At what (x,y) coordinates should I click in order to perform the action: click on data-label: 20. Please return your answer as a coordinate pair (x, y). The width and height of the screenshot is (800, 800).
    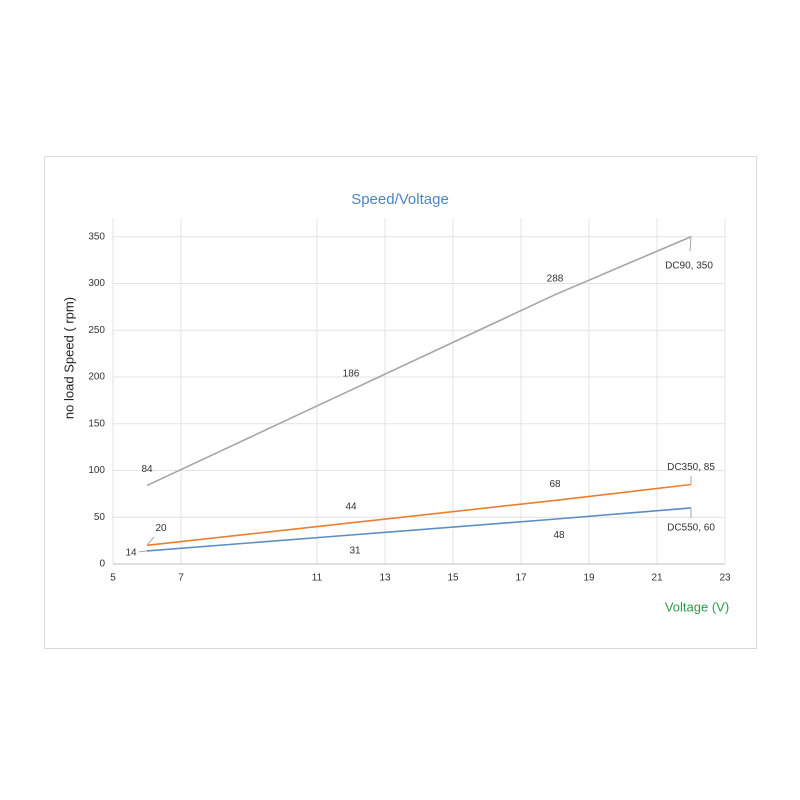
    Looking at the image, I should click on (161, 528).